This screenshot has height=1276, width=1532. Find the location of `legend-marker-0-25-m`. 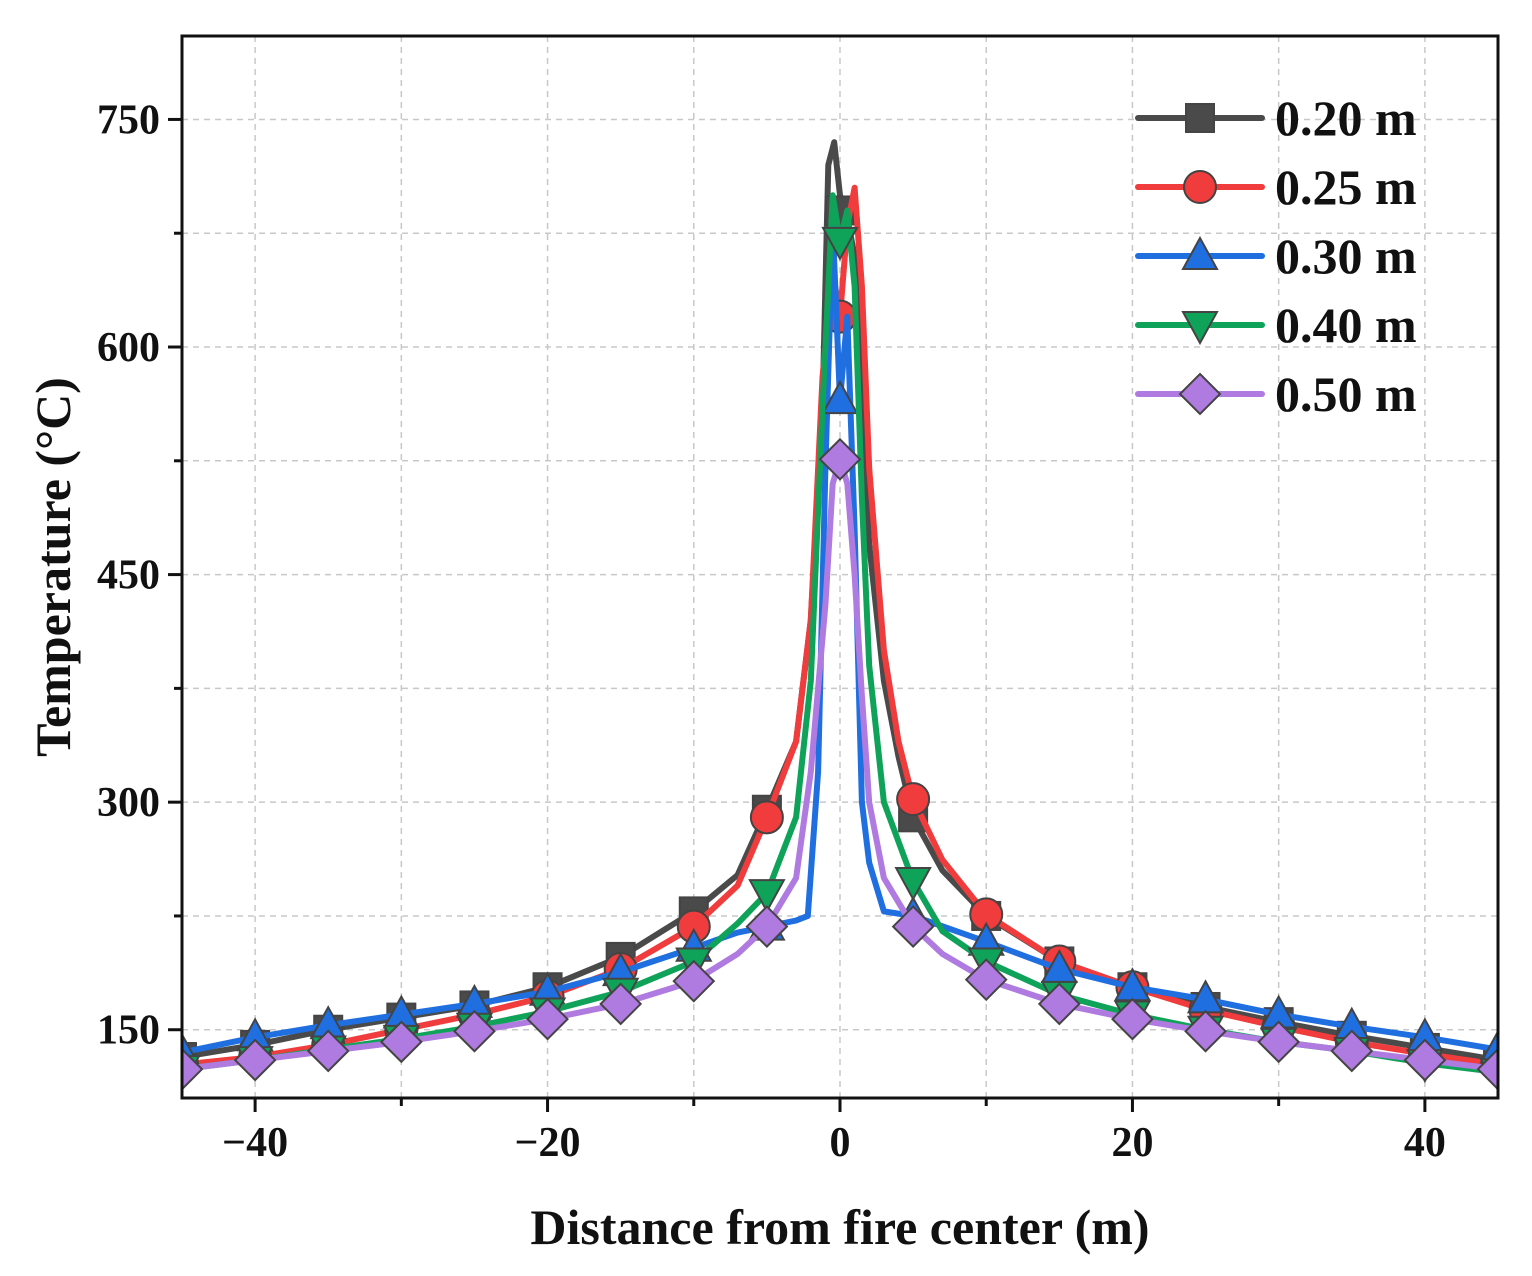

legend-marker-0-25-m is located at coordinates (1200, 187).